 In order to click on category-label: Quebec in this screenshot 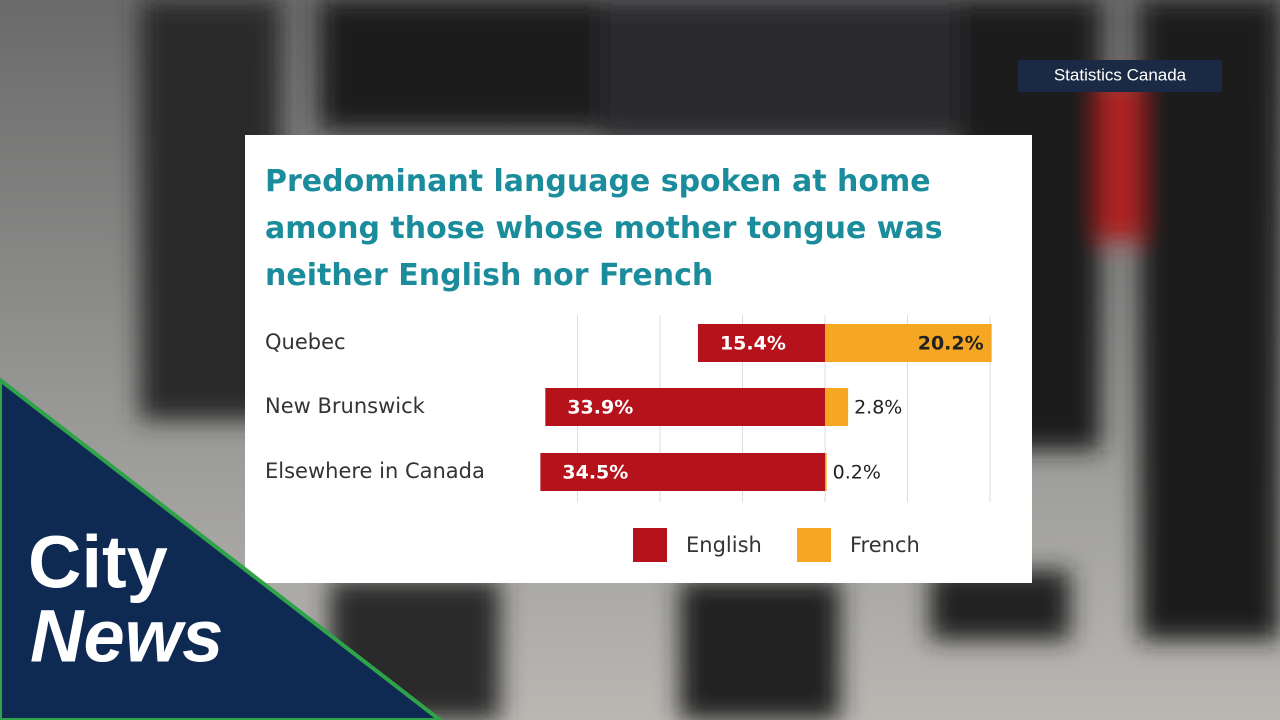, I will do `click(305, 342)`.